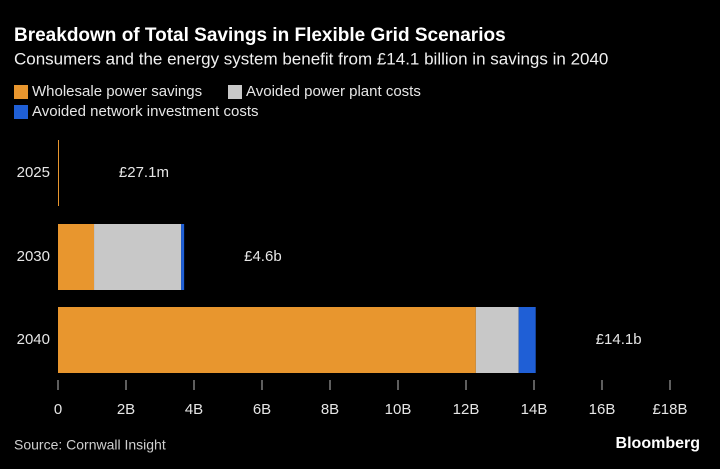 The image size is (720, 469). I want to click on x-tick-label: £18B, so click(669, 409).